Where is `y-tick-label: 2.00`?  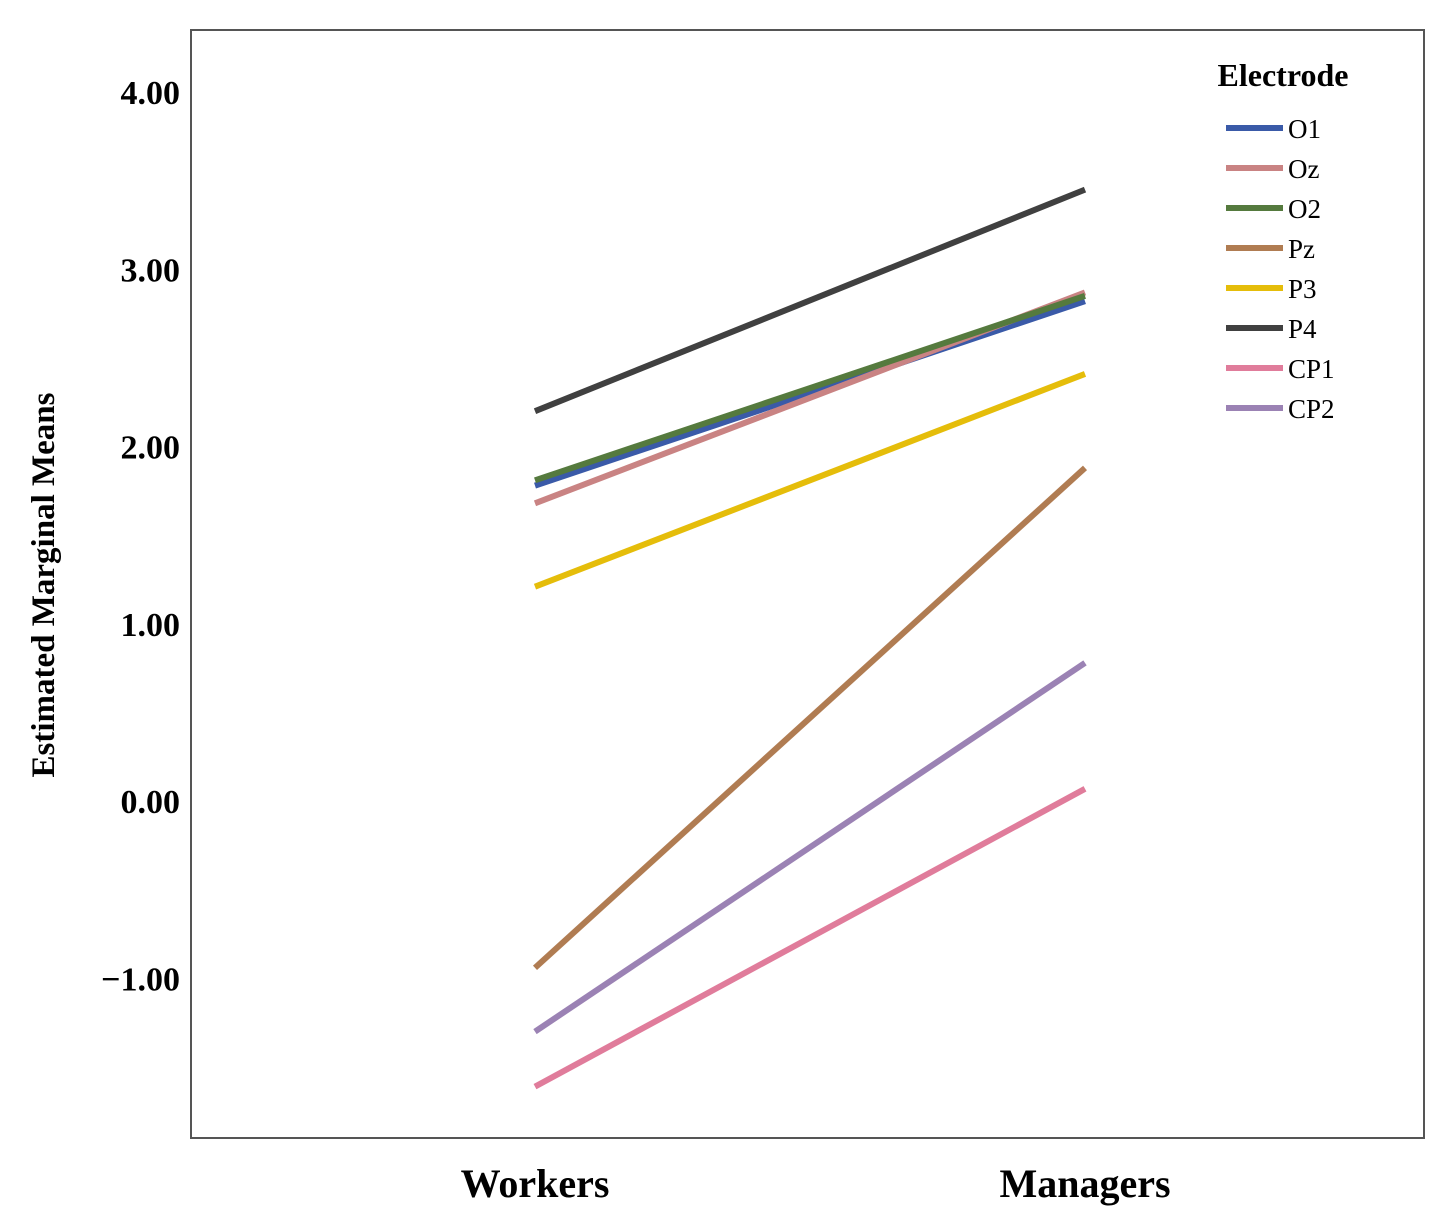 y-tick-label: 2.00 is located at coordinates (151, 448).